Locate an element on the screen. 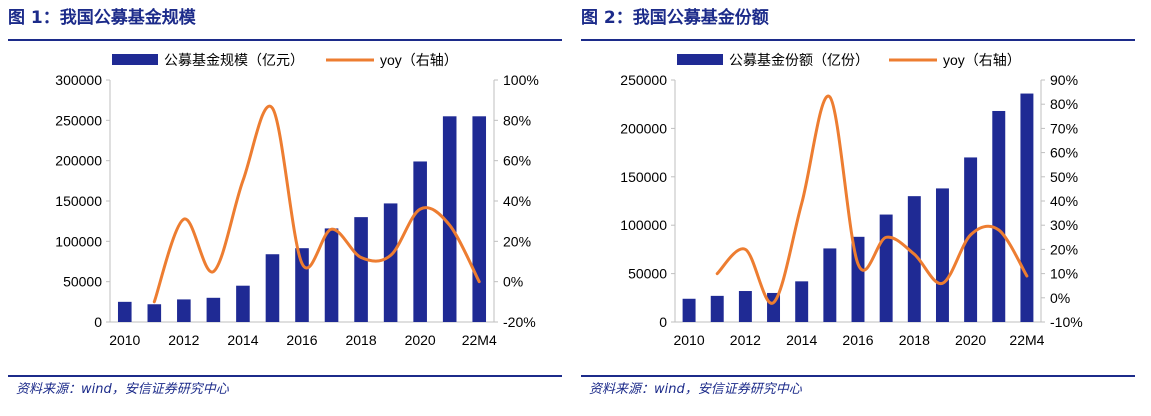 Image resolution: width=1151 pixels, height=416 pixels. legend-bar-label: 公募基金规模（亿元） is located at coordinates (234, 60).